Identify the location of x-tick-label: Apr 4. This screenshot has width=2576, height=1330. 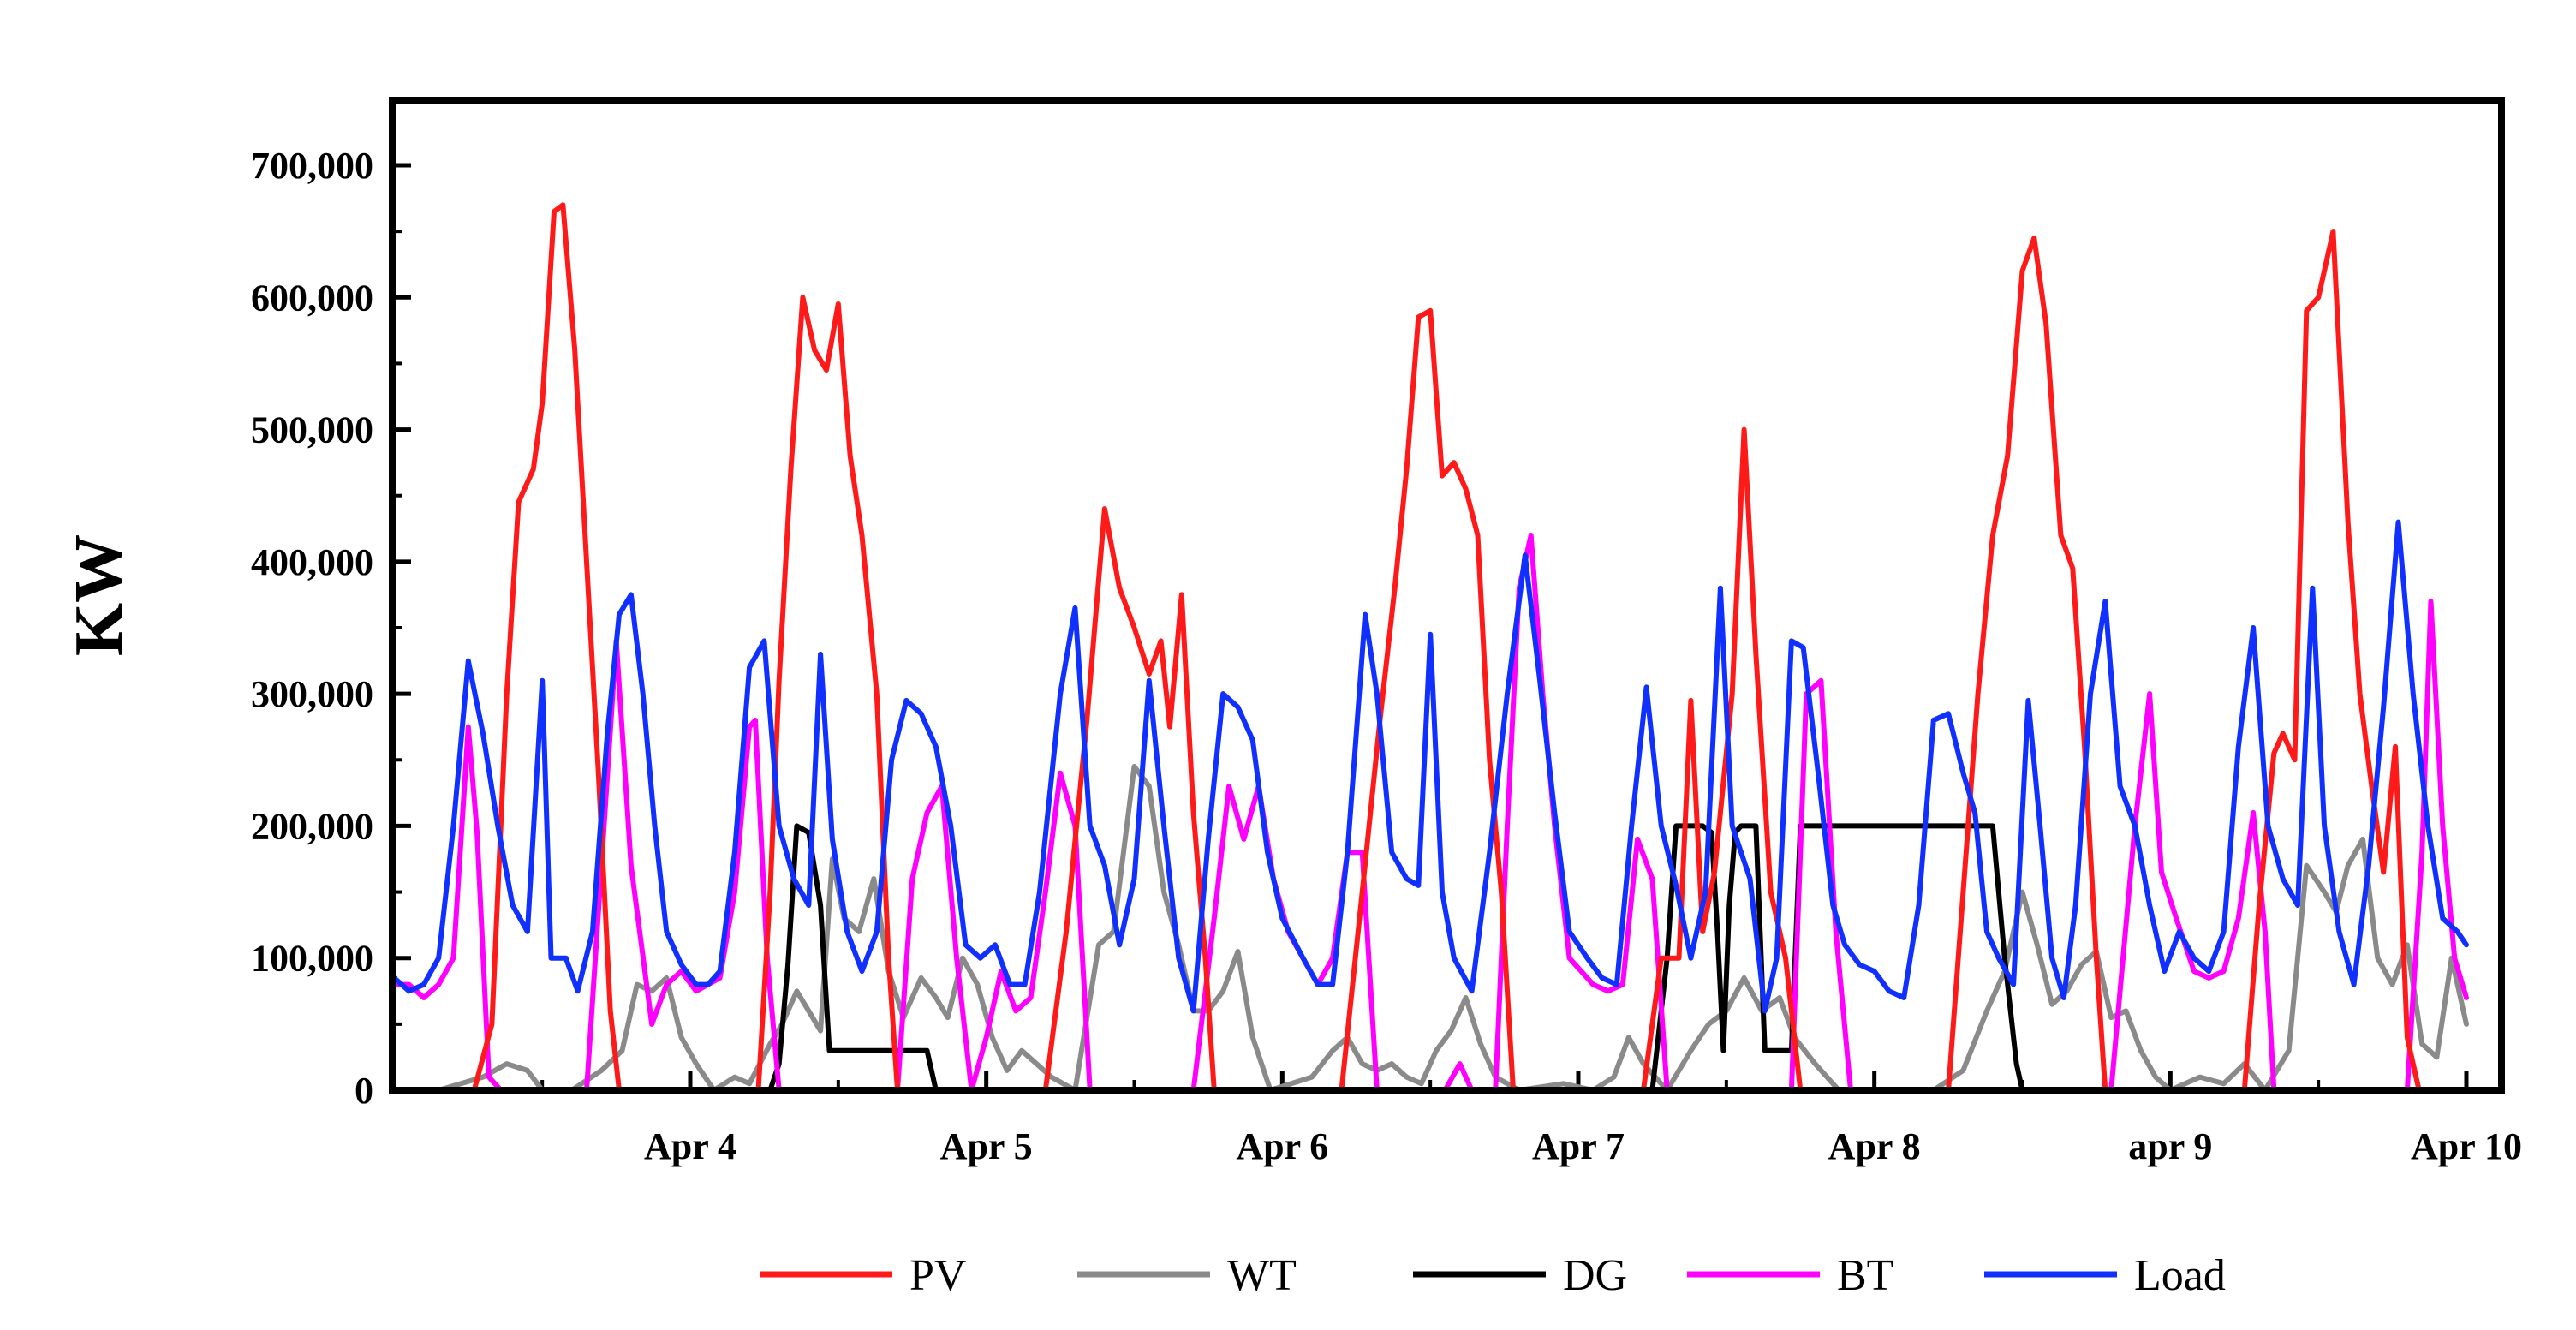
(690, 1146).